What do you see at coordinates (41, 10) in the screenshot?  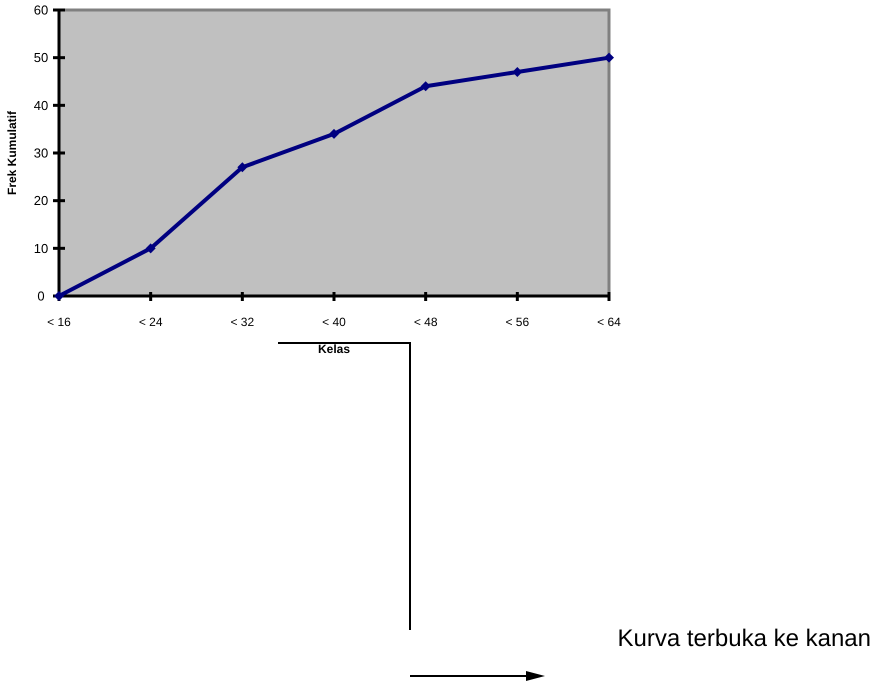 I see `y-tick-label: 60` at bounding box center [41, 10].